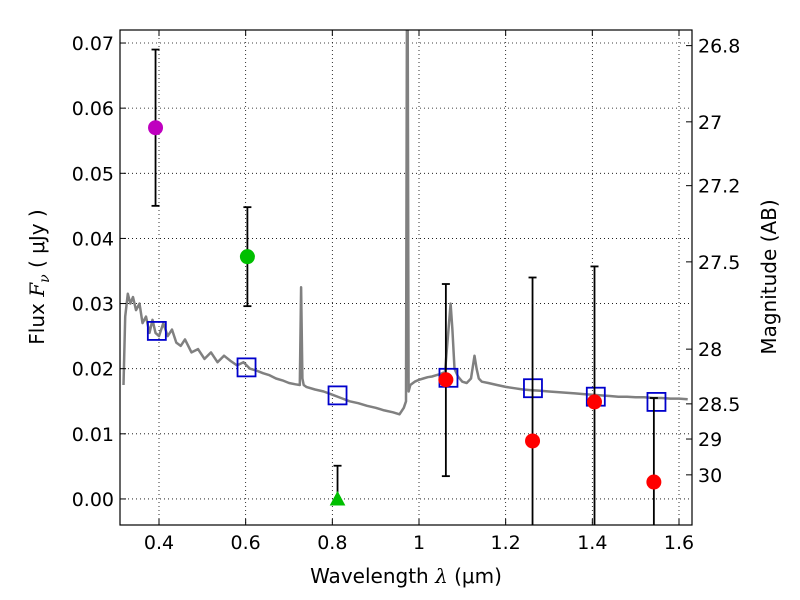 The height and width of the screenshot is (600, 800). I want to click on magnitude-tick-label: 28.5, so click(719, 405).